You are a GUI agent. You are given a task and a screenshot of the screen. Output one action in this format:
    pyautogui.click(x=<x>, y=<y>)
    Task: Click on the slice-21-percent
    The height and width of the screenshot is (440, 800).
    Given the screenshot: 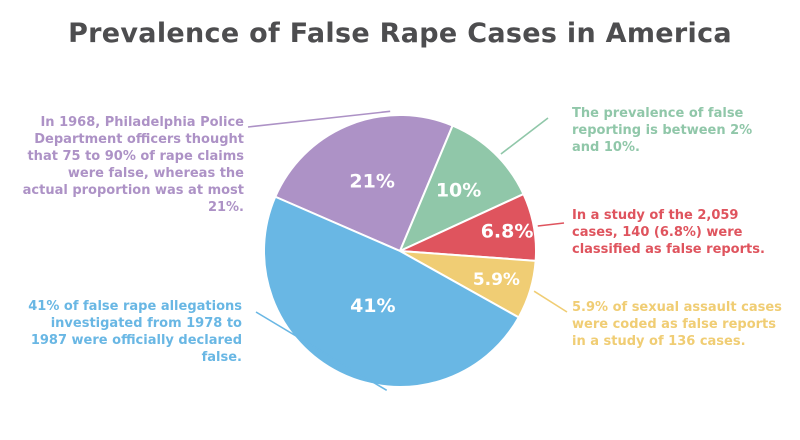 What is the action you would take?
    pyautogui.click(x=363, y=183)
    